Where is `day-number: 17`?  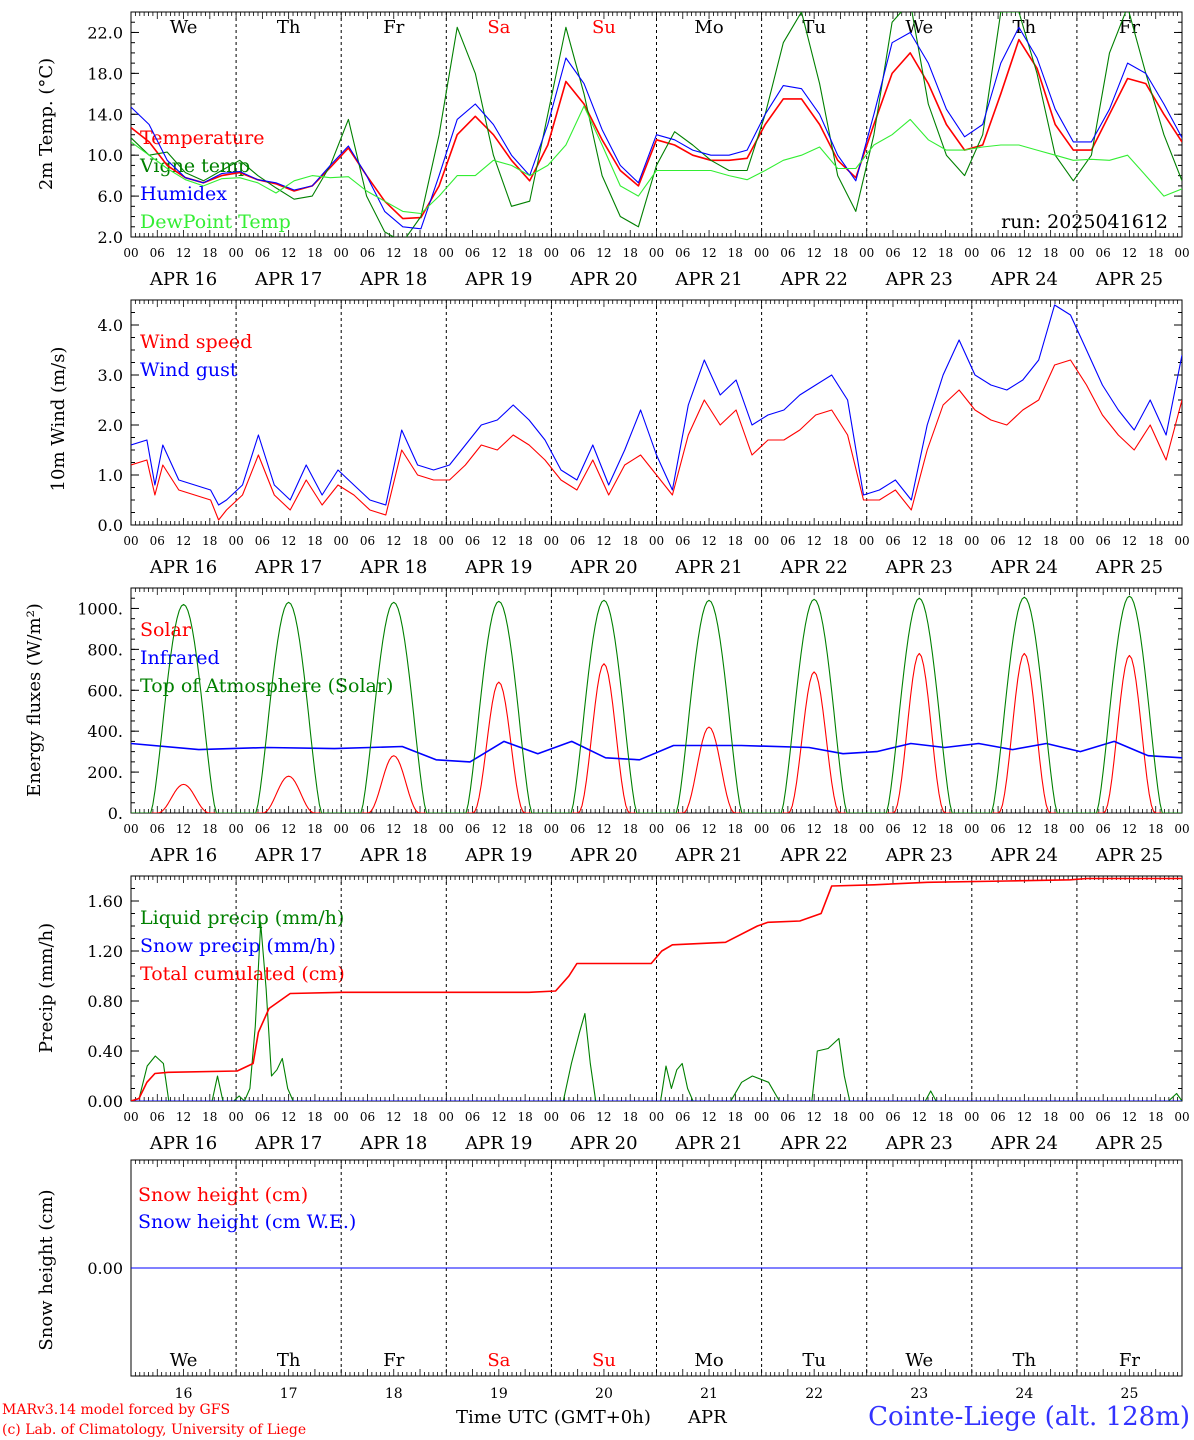
day-number: 17 is located at coordinates (289, 1394).